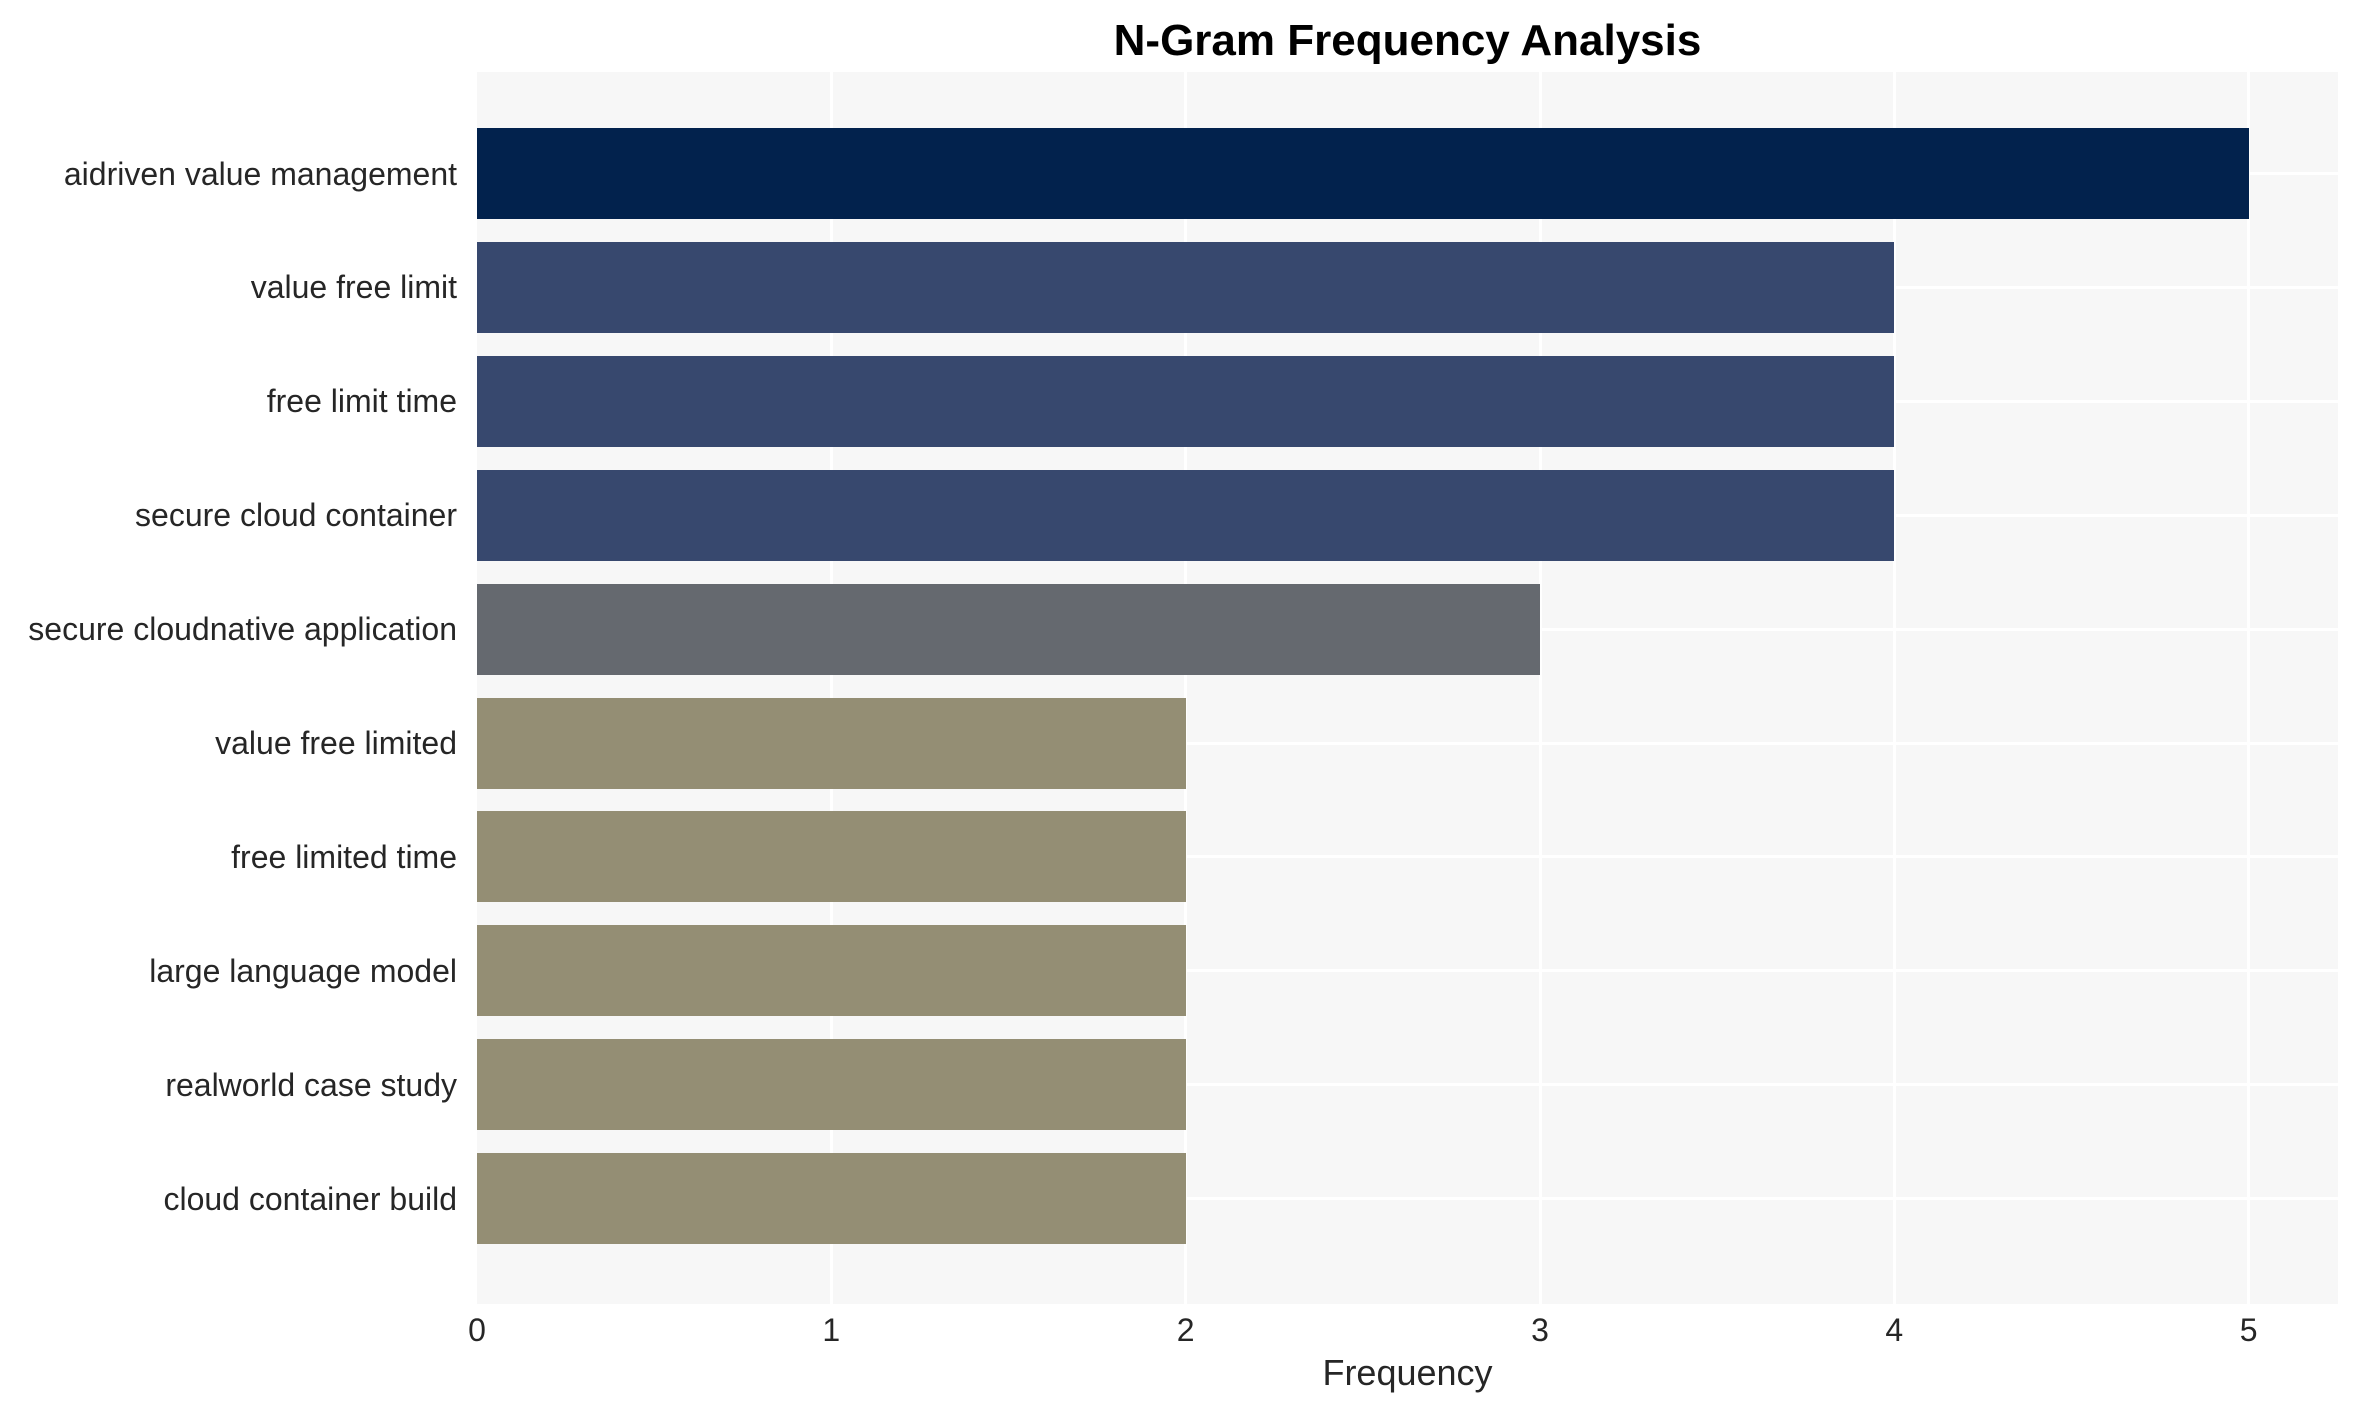 The height and width of the screenshot is (1402, 2356). Describe the element at coordinates (242, 629) in the screenshot. I see `y-label: secure cloudnative application` at that location.